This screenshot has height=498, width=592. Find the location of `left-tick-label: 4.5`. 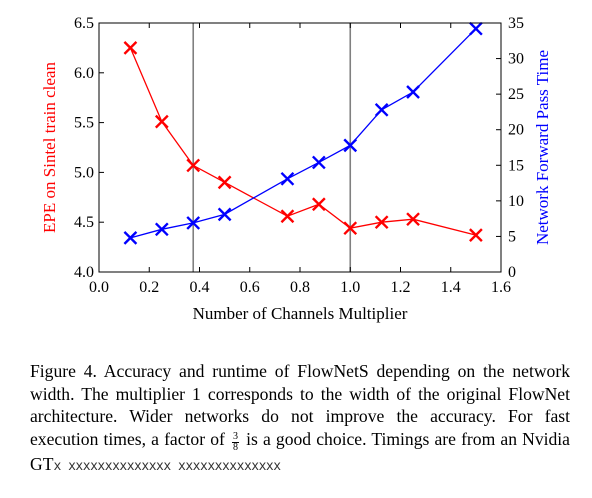

left-tick-label: 4.5 is located at coordinates (84, 222).